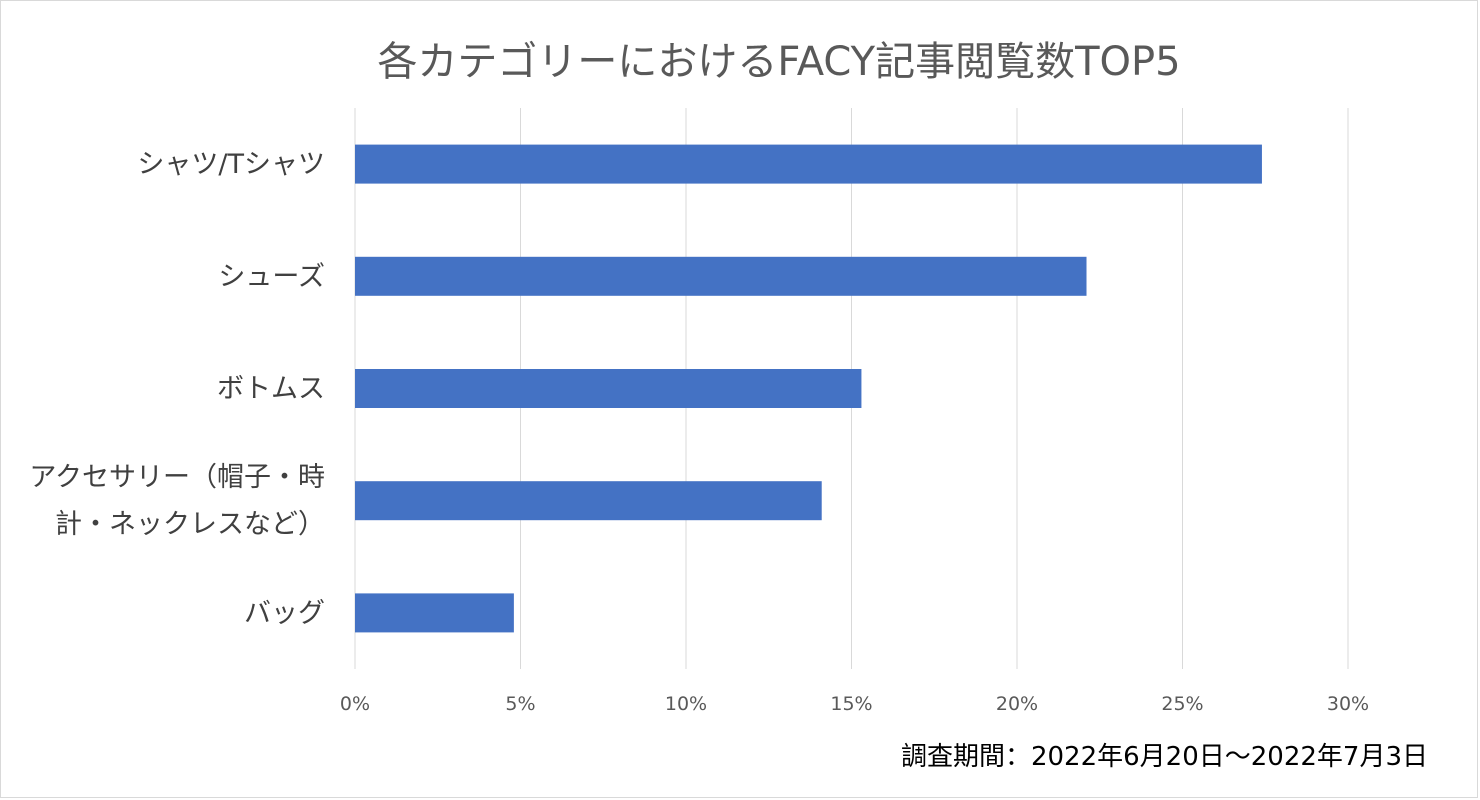  Describe the element at coordinates (1182, 704) in the screenshot. I see `x-tick-label: 25%` at that location.